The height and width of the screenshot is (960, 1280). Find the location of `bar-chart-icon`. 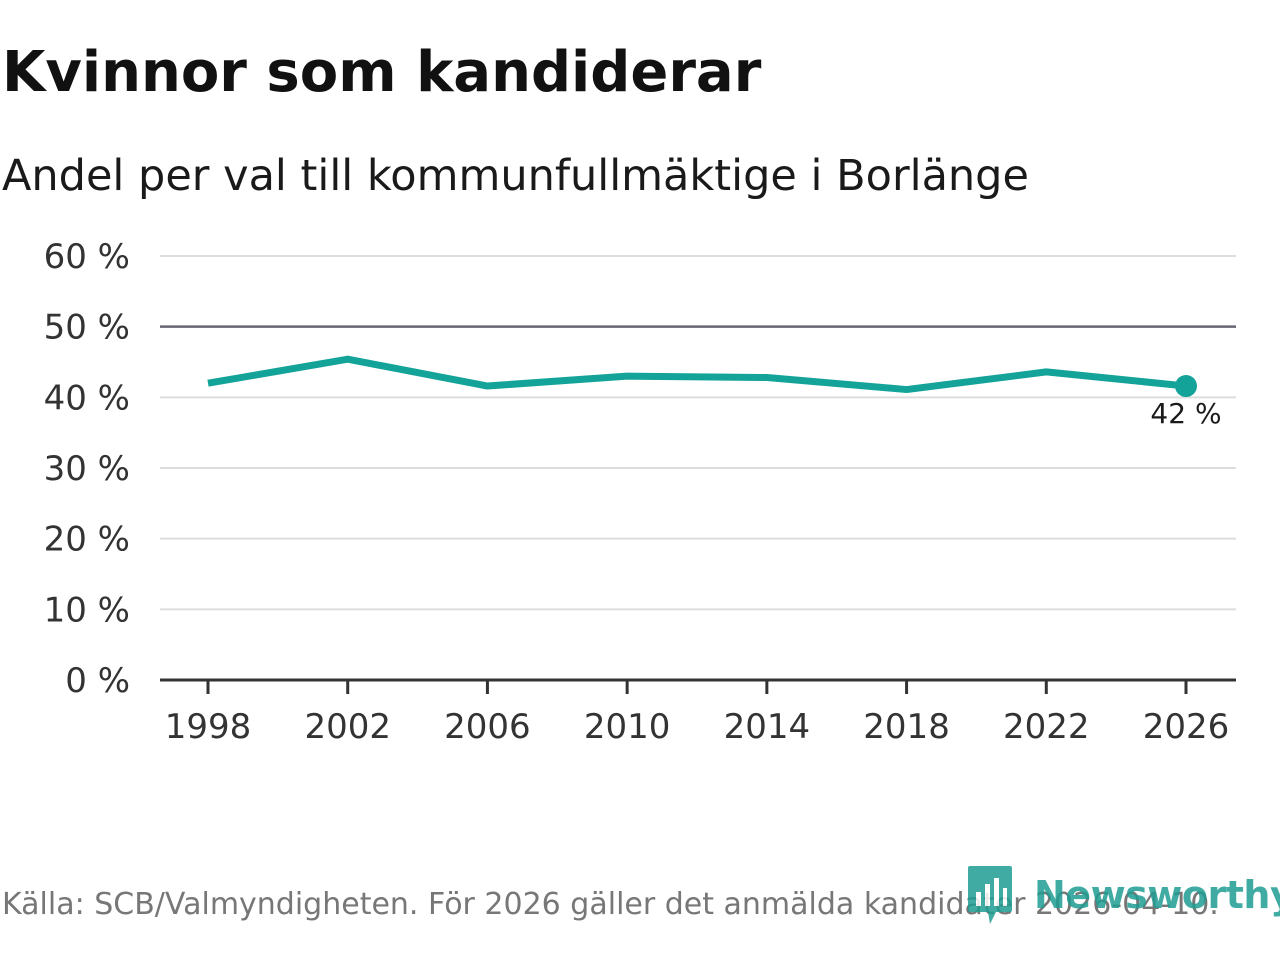

bar-chart-icon is located at coordinates (990, 895).